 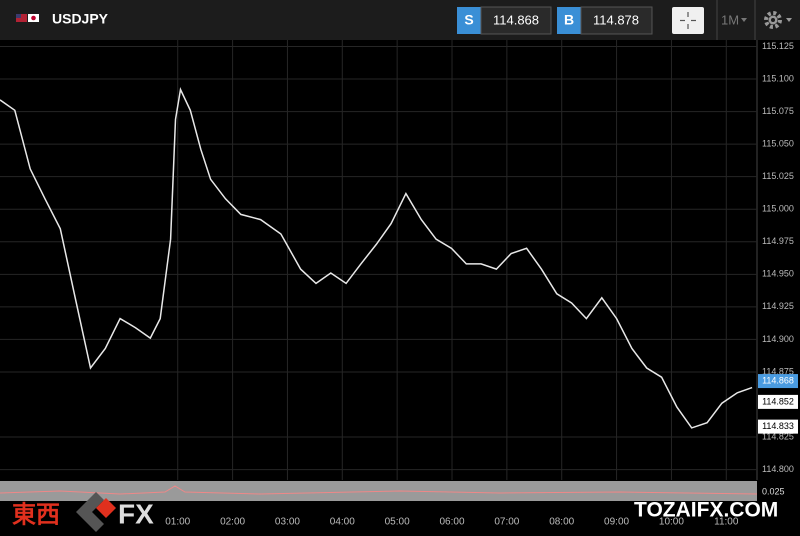 I want to click on x-tick-label: 06:00, so click(x=451, y=522).